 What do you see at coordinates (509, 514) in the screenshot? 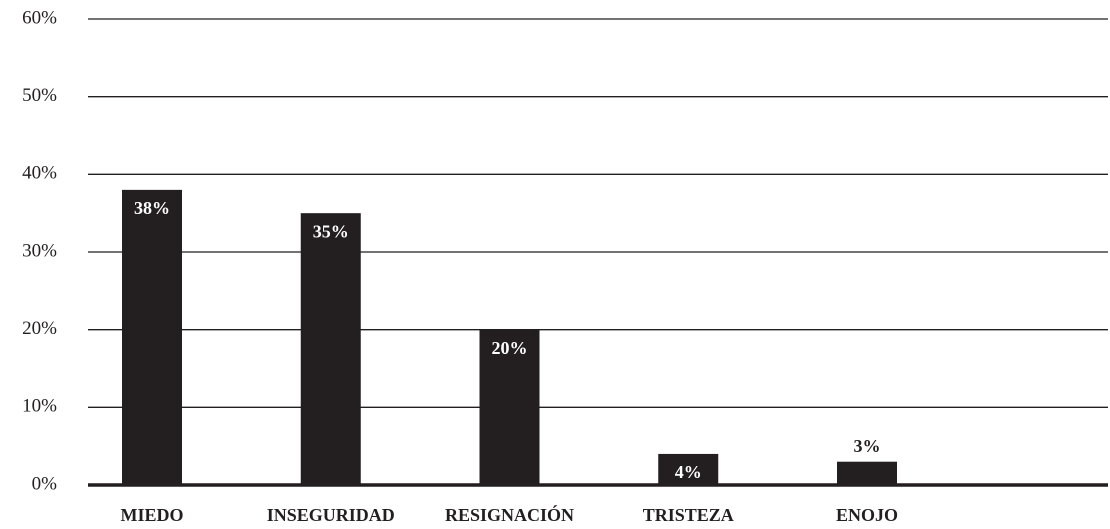
I see `x-tick-label: RESIGNACIÓN` at bounding box center [509, 514].